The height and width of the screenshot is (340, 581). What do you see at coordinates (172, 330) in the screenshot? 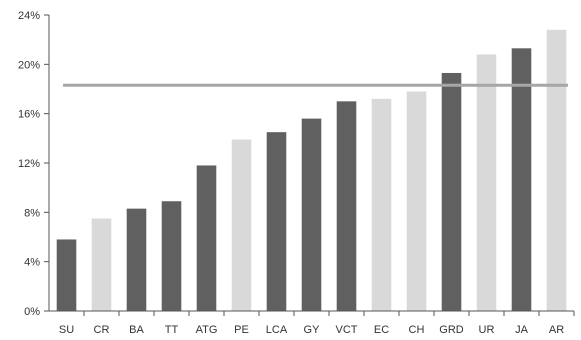
I see `x-tick-label: TT` at bounding box center [172, 330].